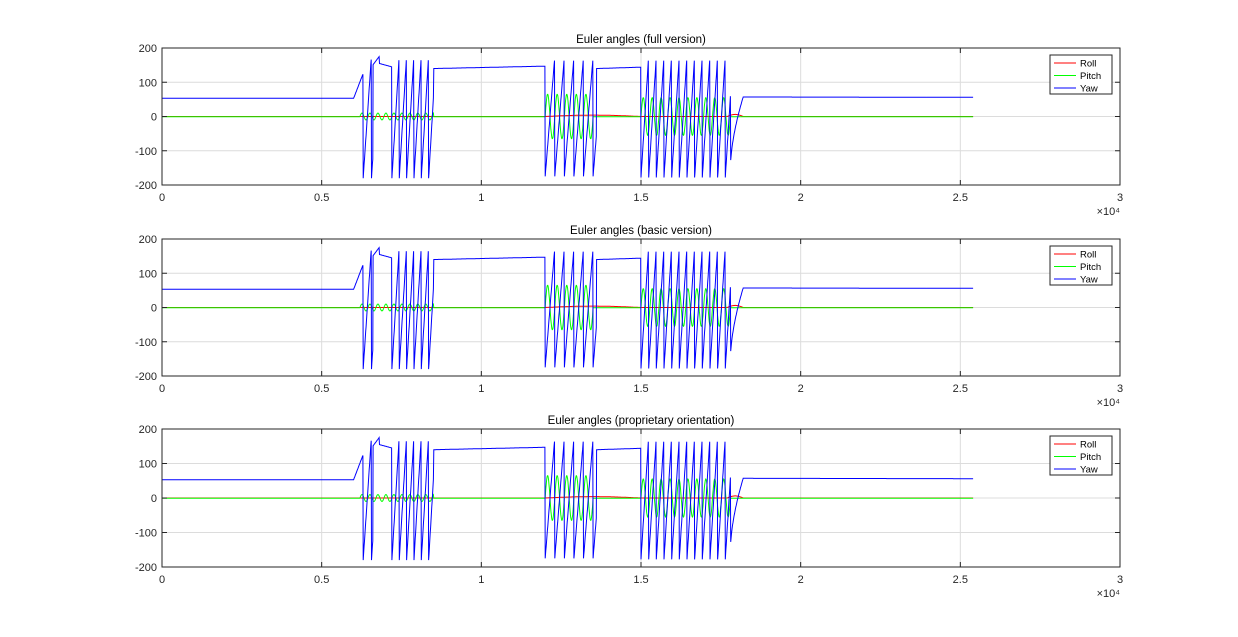 The image size is (1238, 637). Describe the element at coordinates (641, 40) in the screenshot. I see `chart-title: Euler angles (full version)` at that location.